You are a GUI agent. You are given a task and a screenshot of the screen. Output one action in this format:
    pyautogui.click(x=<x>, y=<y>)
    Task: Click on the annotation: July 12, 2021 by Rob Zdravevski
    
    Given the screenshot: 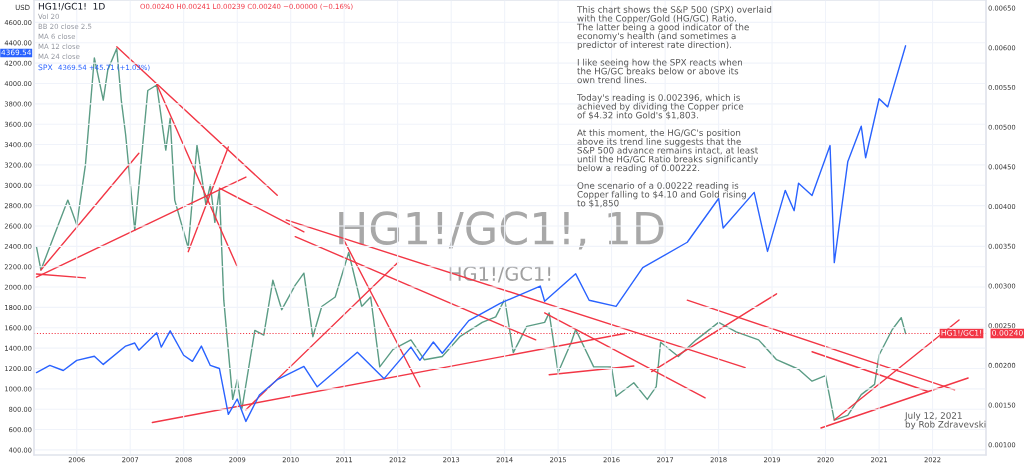 What is the action you would take?
    pyautogui.click(x=945, y=421)
    